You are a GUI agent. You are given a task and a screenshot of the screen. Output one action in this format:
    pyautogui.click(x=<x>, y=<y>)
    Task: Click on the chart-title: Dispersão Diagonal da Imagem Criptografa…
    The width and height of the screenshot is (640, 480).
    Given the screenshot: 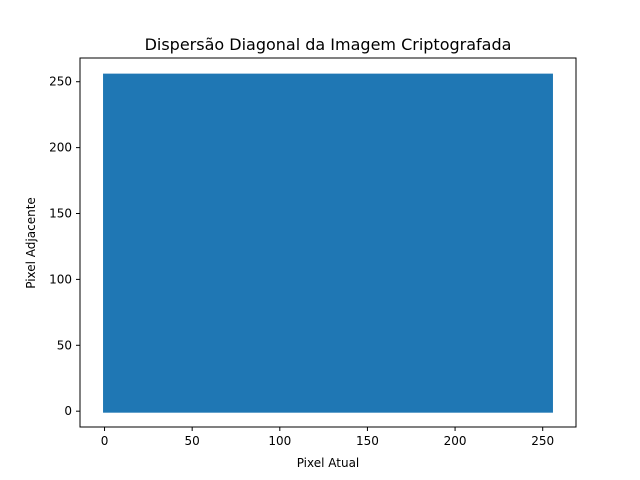 What is the action you would take?
    pyautogui.click(x=328, y=44)
    